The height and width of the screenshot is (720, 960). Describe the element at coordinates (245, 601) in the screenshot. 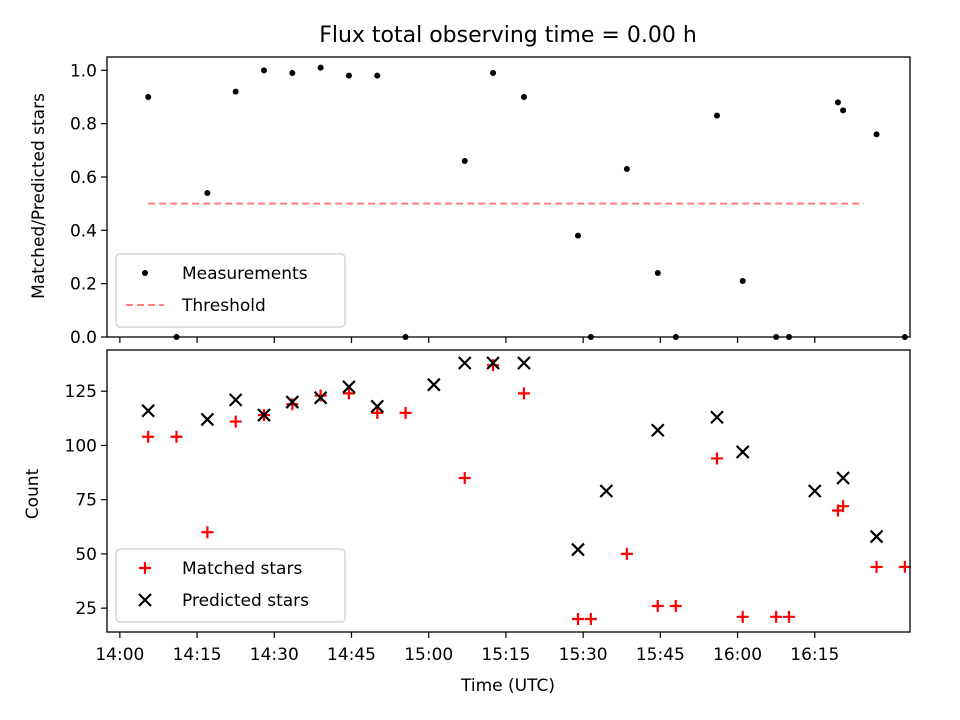

I see `legend-label: Predicted stars` at that location.